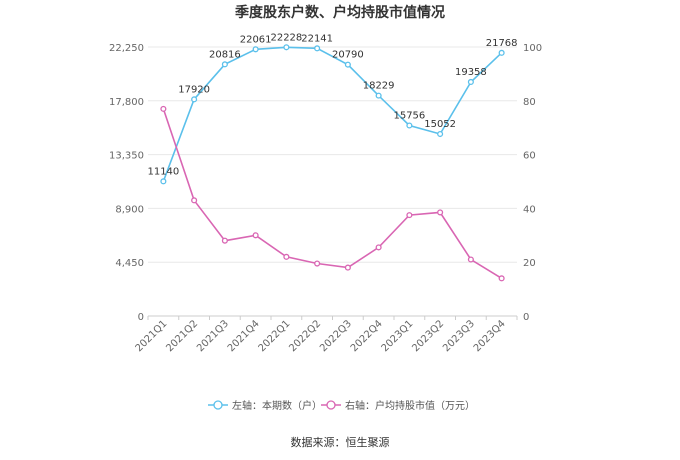 This screenshot has width=680, height=460. What do you see at coordinates (379, 86) in the screenshot?
I see `data-label: 18229` at bounding box center [379, 86].